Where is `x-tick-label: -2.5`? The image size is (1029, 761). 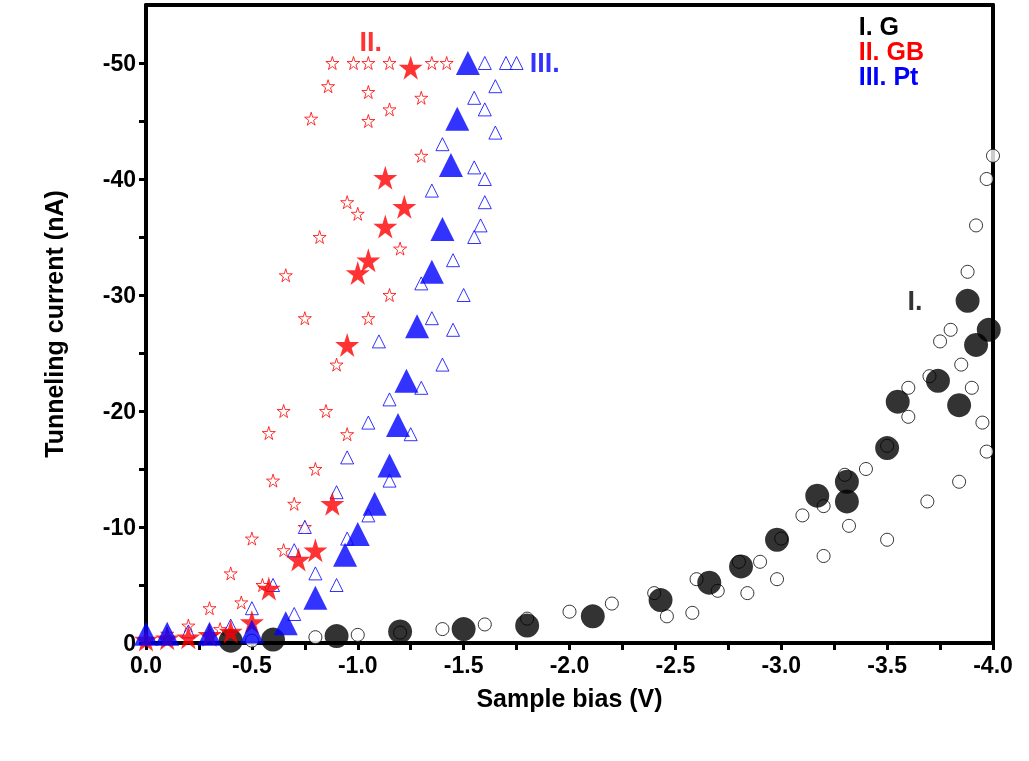 x-tick-label: -2.5 is located at coordinates (675, 664).